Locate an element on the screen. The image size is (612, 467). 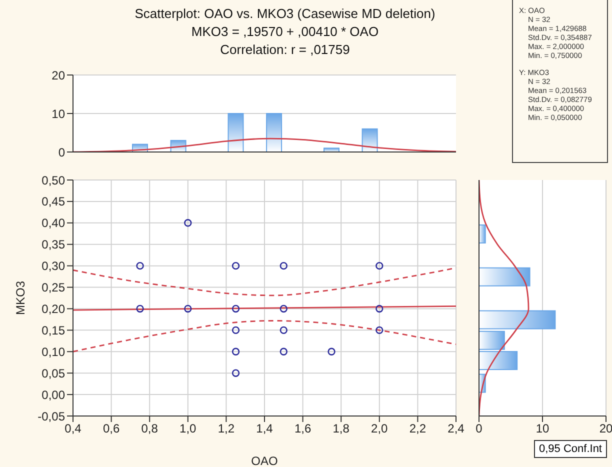
y-tick-label: 0,45 is located at coordinates (54, 201).